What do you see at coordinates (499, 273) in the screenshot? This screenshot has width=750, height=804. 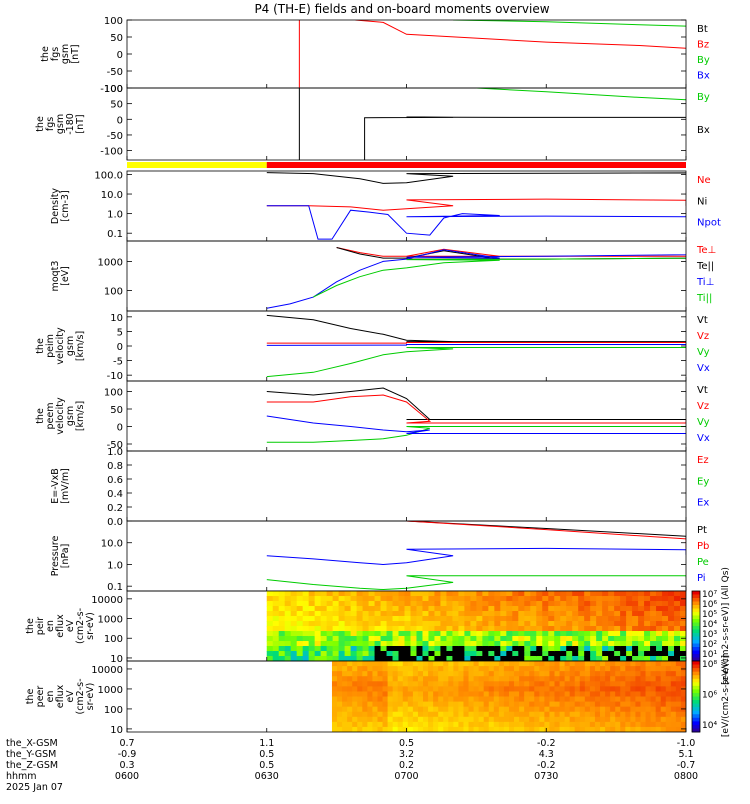 I see `series-Ti||` at bounding box center [499, 273].